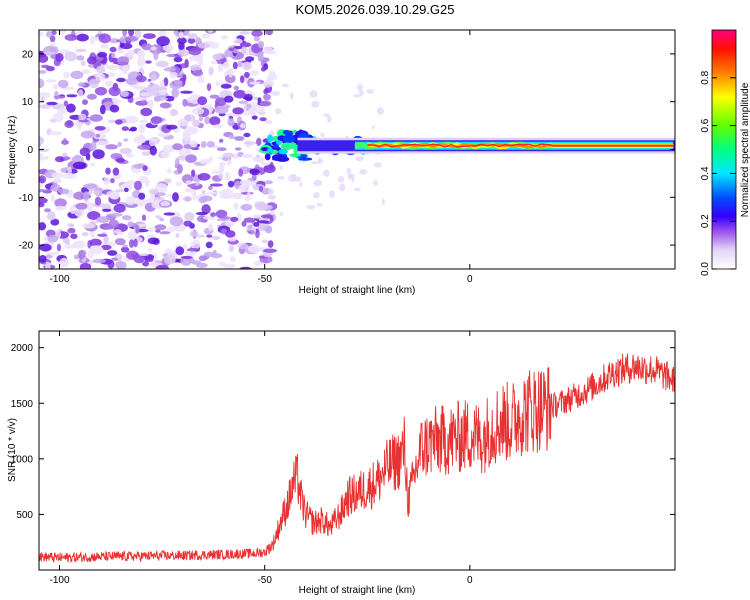 The image size is (750, 600). I want to click on snr-y-label: SNR (10 * v/v), so click(12, 450).